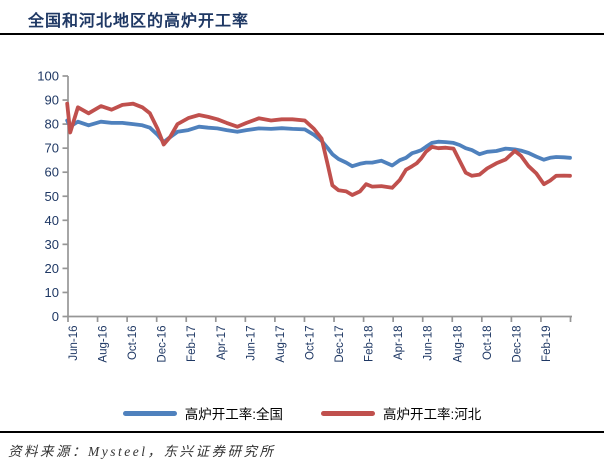 The width and height of the screenshot is (604, 466). What do you see at coordinates (340, 344) in the screenshot?
I see `svg-text: Dec-17` at bounding box center [340, 344].